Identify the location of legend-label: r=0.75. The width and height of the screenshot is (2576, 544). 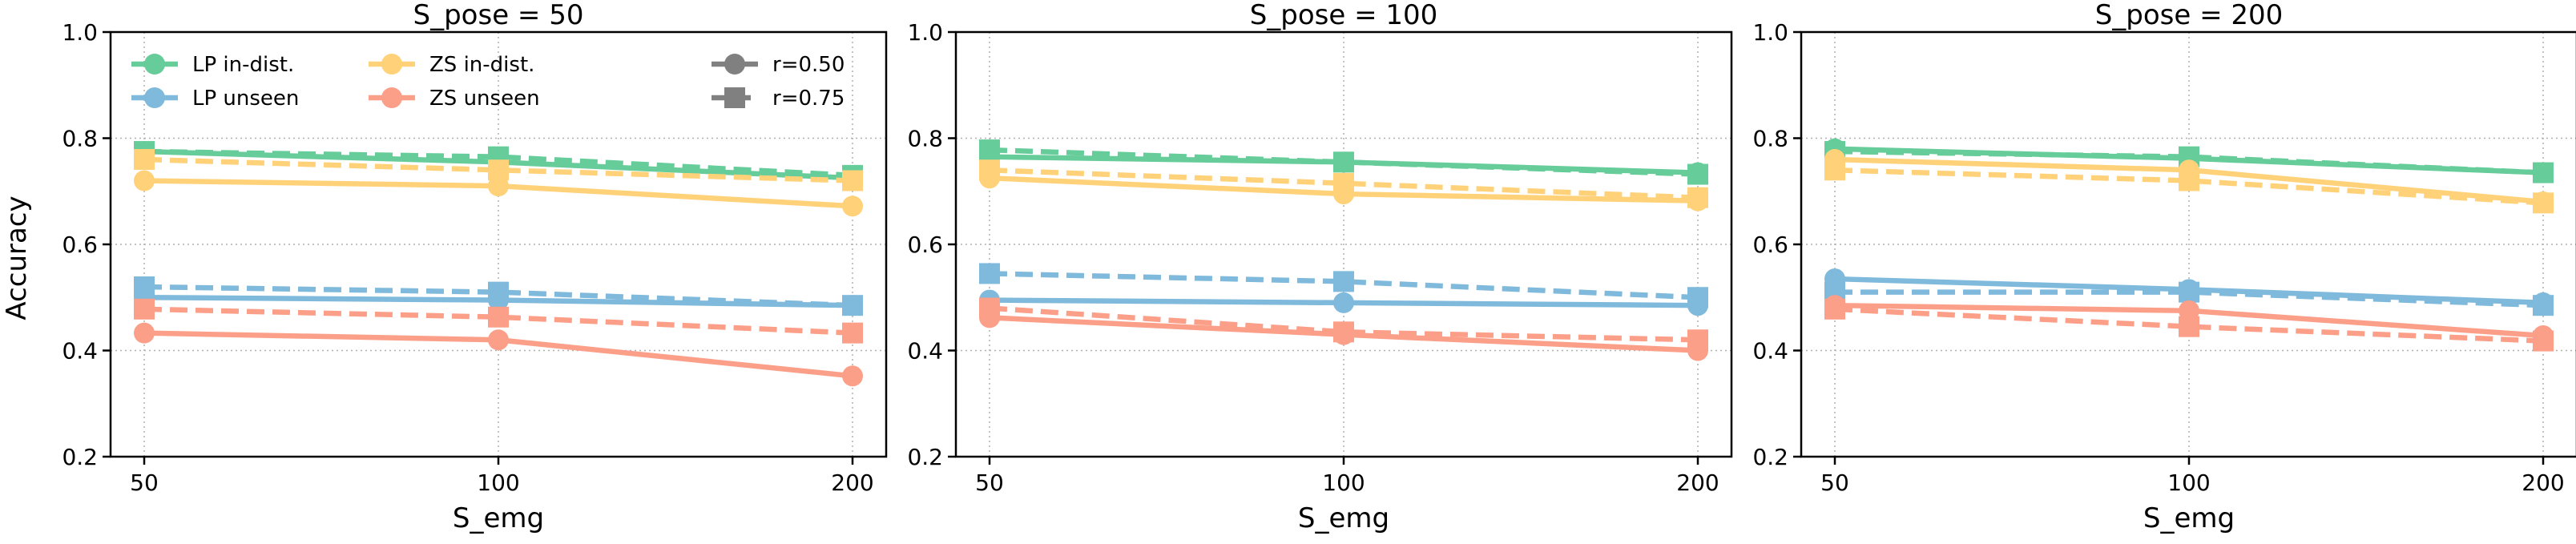
(808, 99).